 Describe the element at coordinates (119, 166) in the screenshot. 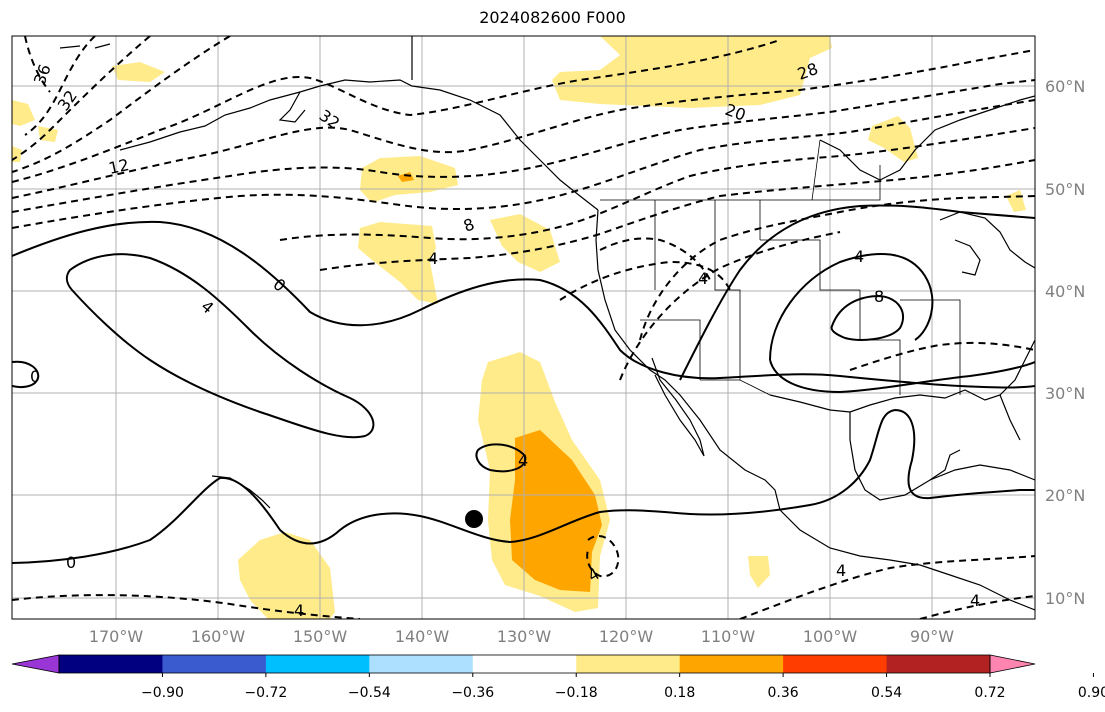

I see `contour-label: 12` at that location.